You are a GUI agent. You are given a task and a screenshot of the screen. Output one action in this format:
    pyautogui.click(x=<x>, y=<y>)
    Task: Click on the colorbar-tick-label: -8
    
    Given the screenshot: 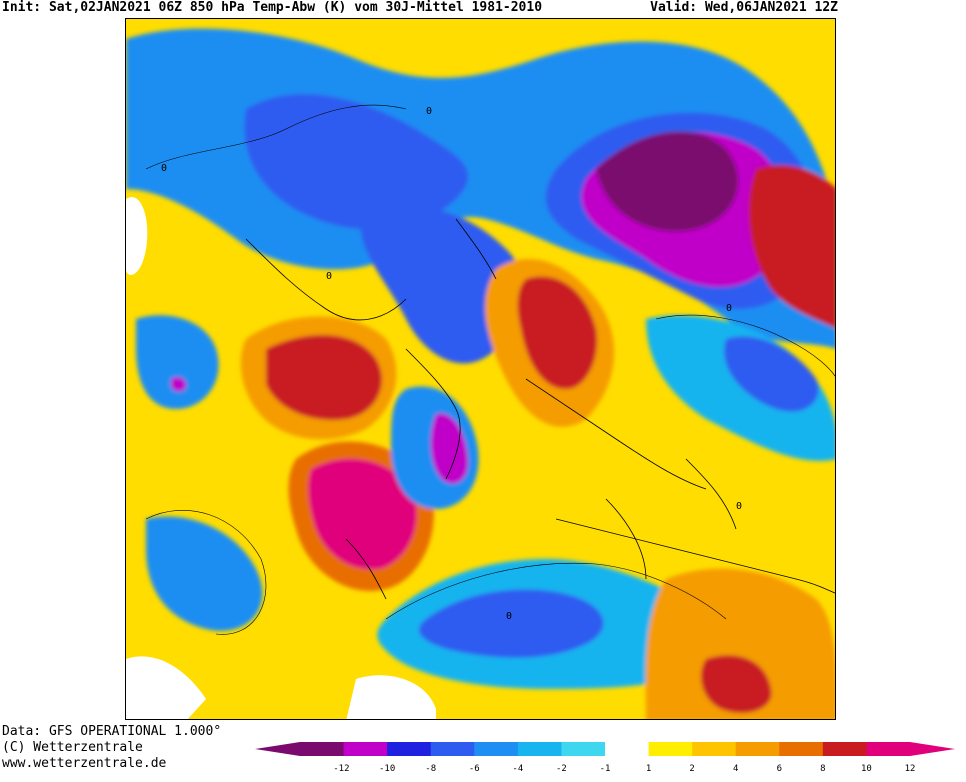 What is the action you would take?
    pyautogui.click(x=431, y=769)
    